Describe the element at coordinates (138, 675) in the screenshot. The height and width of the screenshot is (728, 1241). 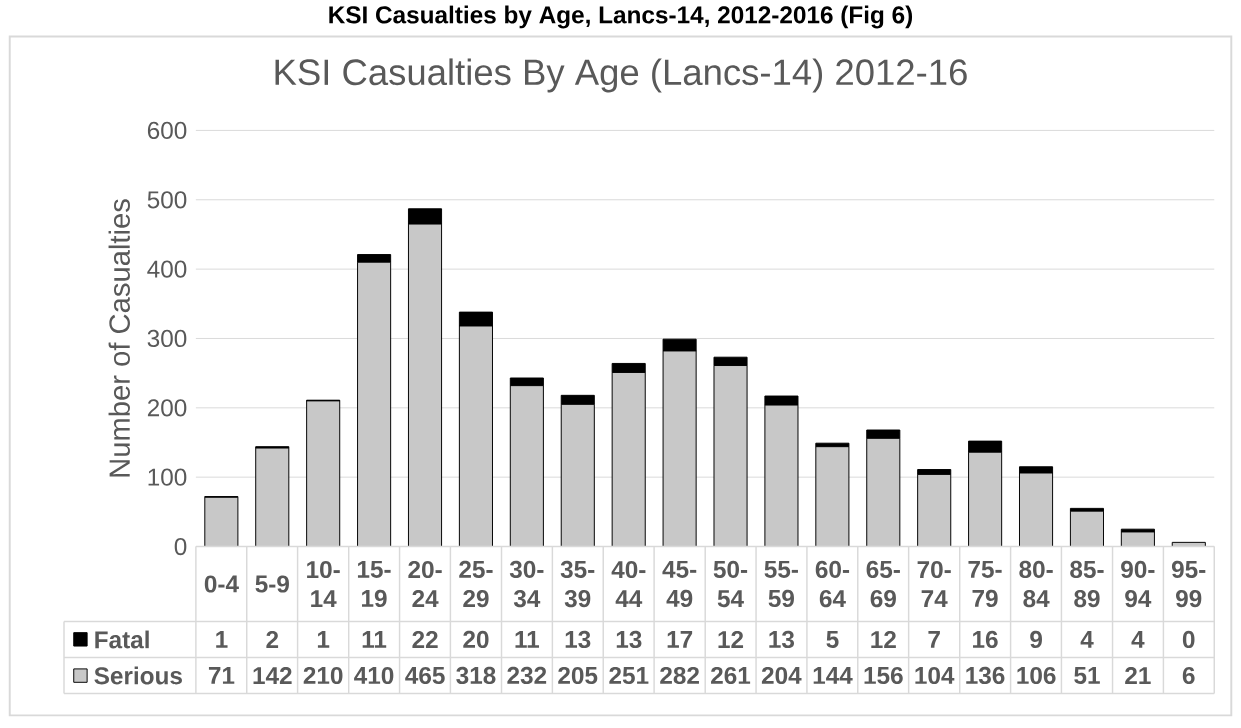
I see `legend-label: Serious` at that location.